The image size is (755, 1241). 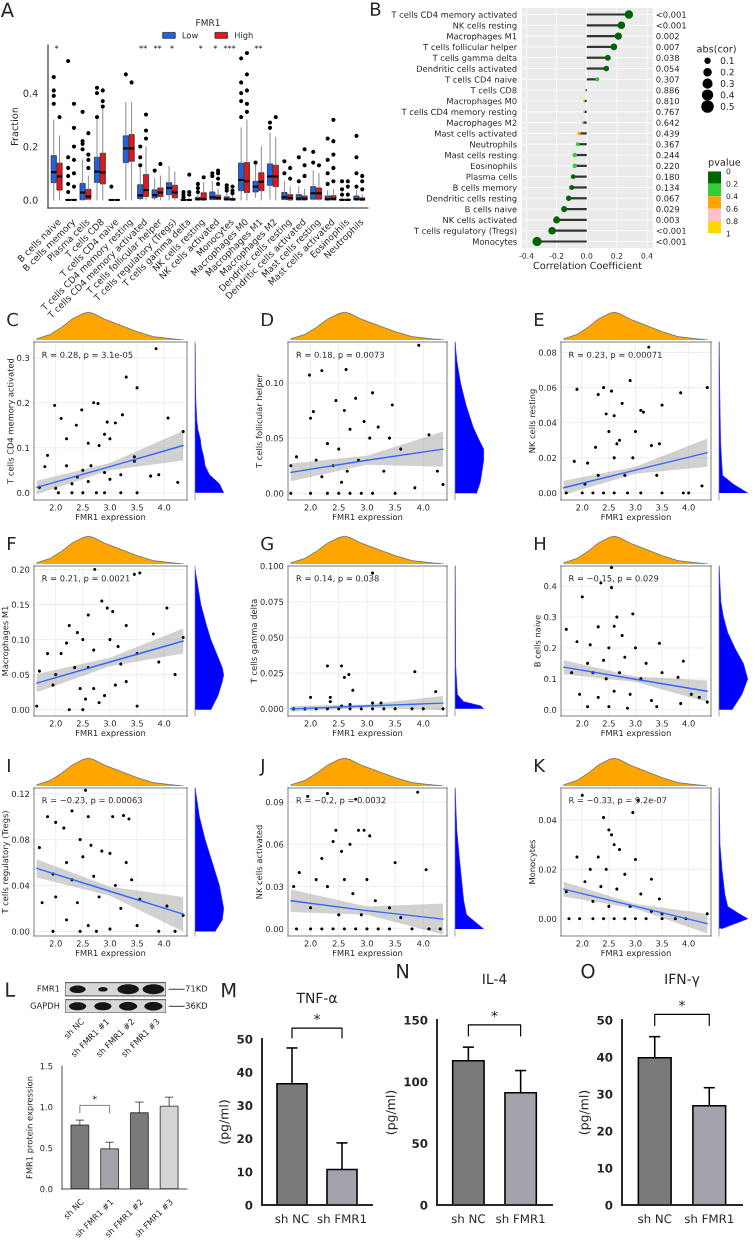 What do you see at coordinates (14, 126) in the screenshot?
I see `y-axis-title: Fraction` at bounding box center [14, 126].